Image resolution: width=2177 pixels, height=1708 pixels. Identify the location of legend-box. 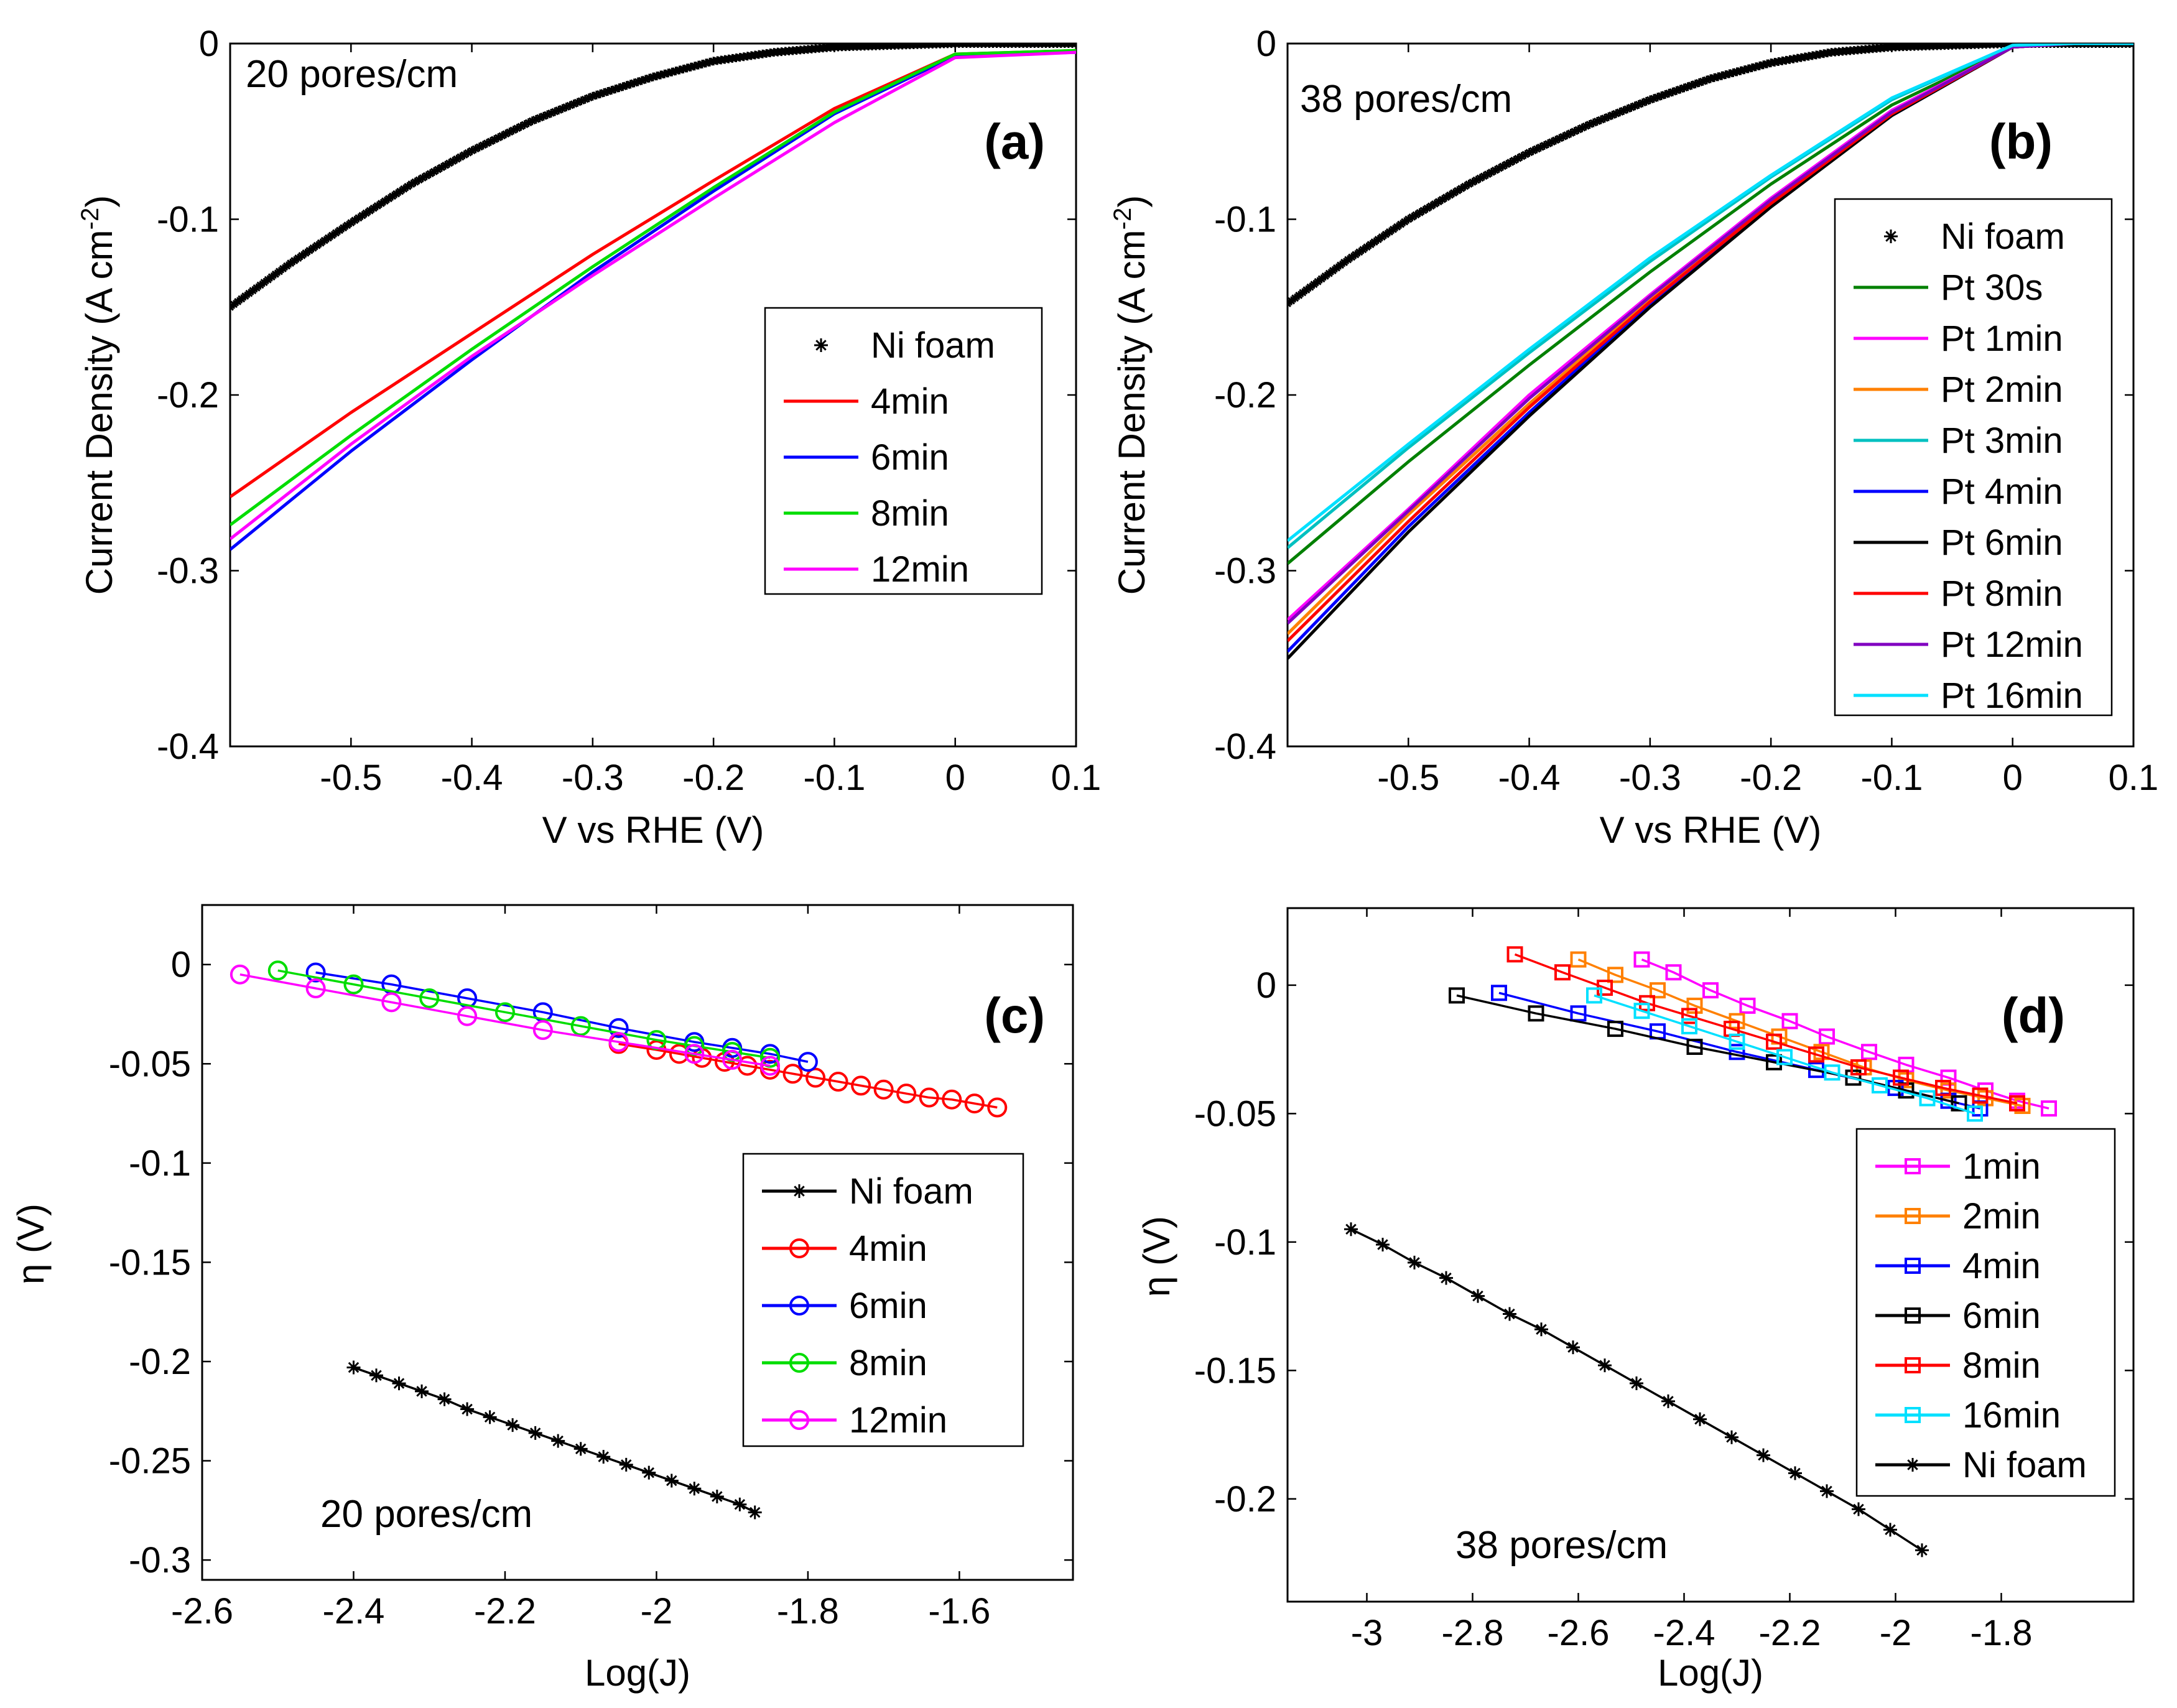
(903, 451).